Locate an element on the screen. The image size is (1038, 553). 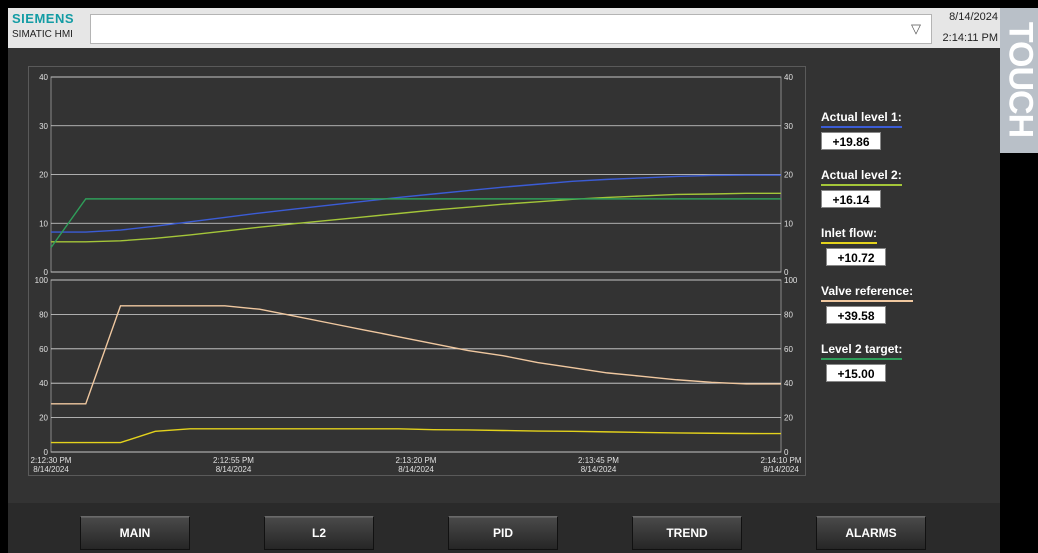
legend-label: Valve reference: is located at coordinates (867, 293).